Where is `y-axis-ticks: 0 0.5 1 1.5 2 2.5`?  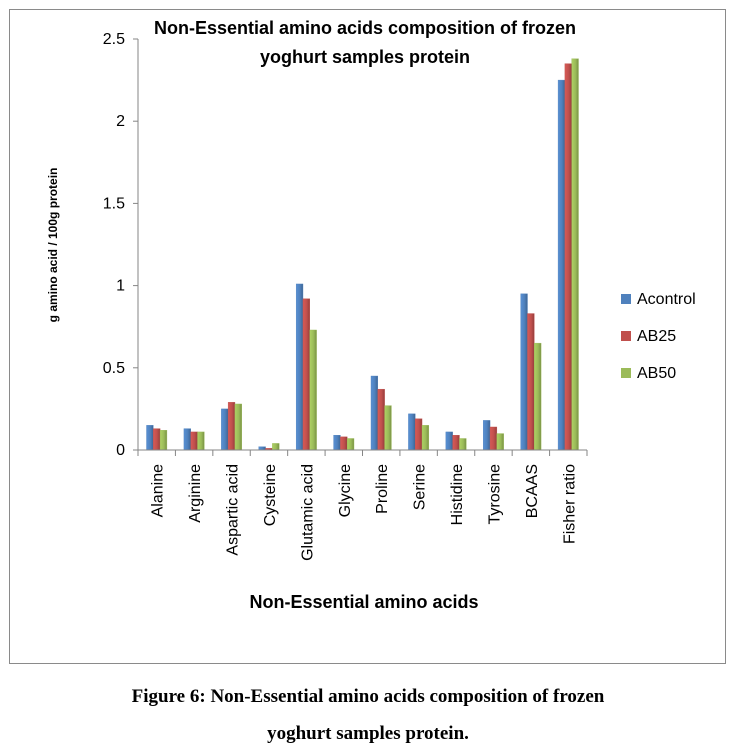 y-axis-ticks: 0 0.5 1 1.5 2 2.5 is located at coordinates (120, 245).